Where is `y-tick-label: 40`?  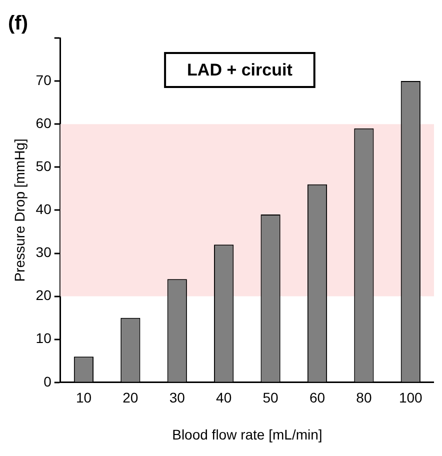
y-tick-label: 40 is located at coordinates (44, 209).